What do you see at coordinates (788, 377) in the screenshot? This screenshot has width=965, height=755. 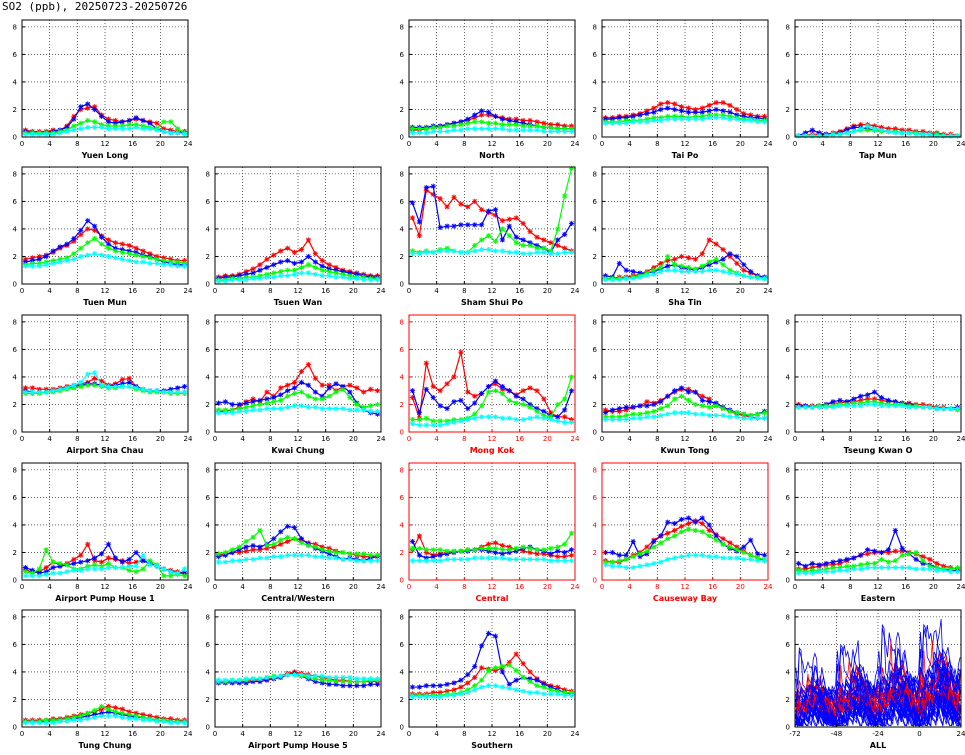 I see `y-tick-label: 4` at bounding box center [788, 377].